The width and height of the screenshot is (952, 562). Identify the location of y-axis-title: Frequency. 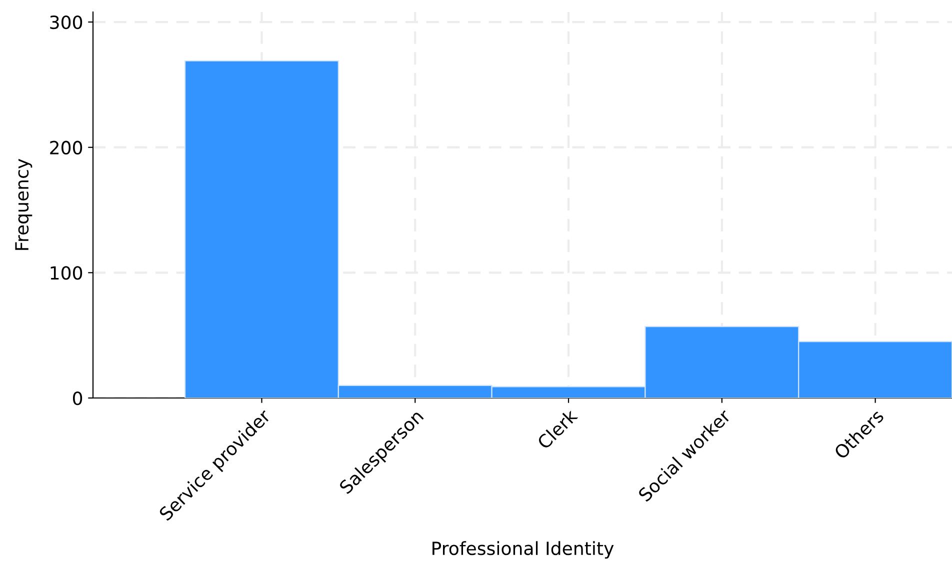
(23, 204).